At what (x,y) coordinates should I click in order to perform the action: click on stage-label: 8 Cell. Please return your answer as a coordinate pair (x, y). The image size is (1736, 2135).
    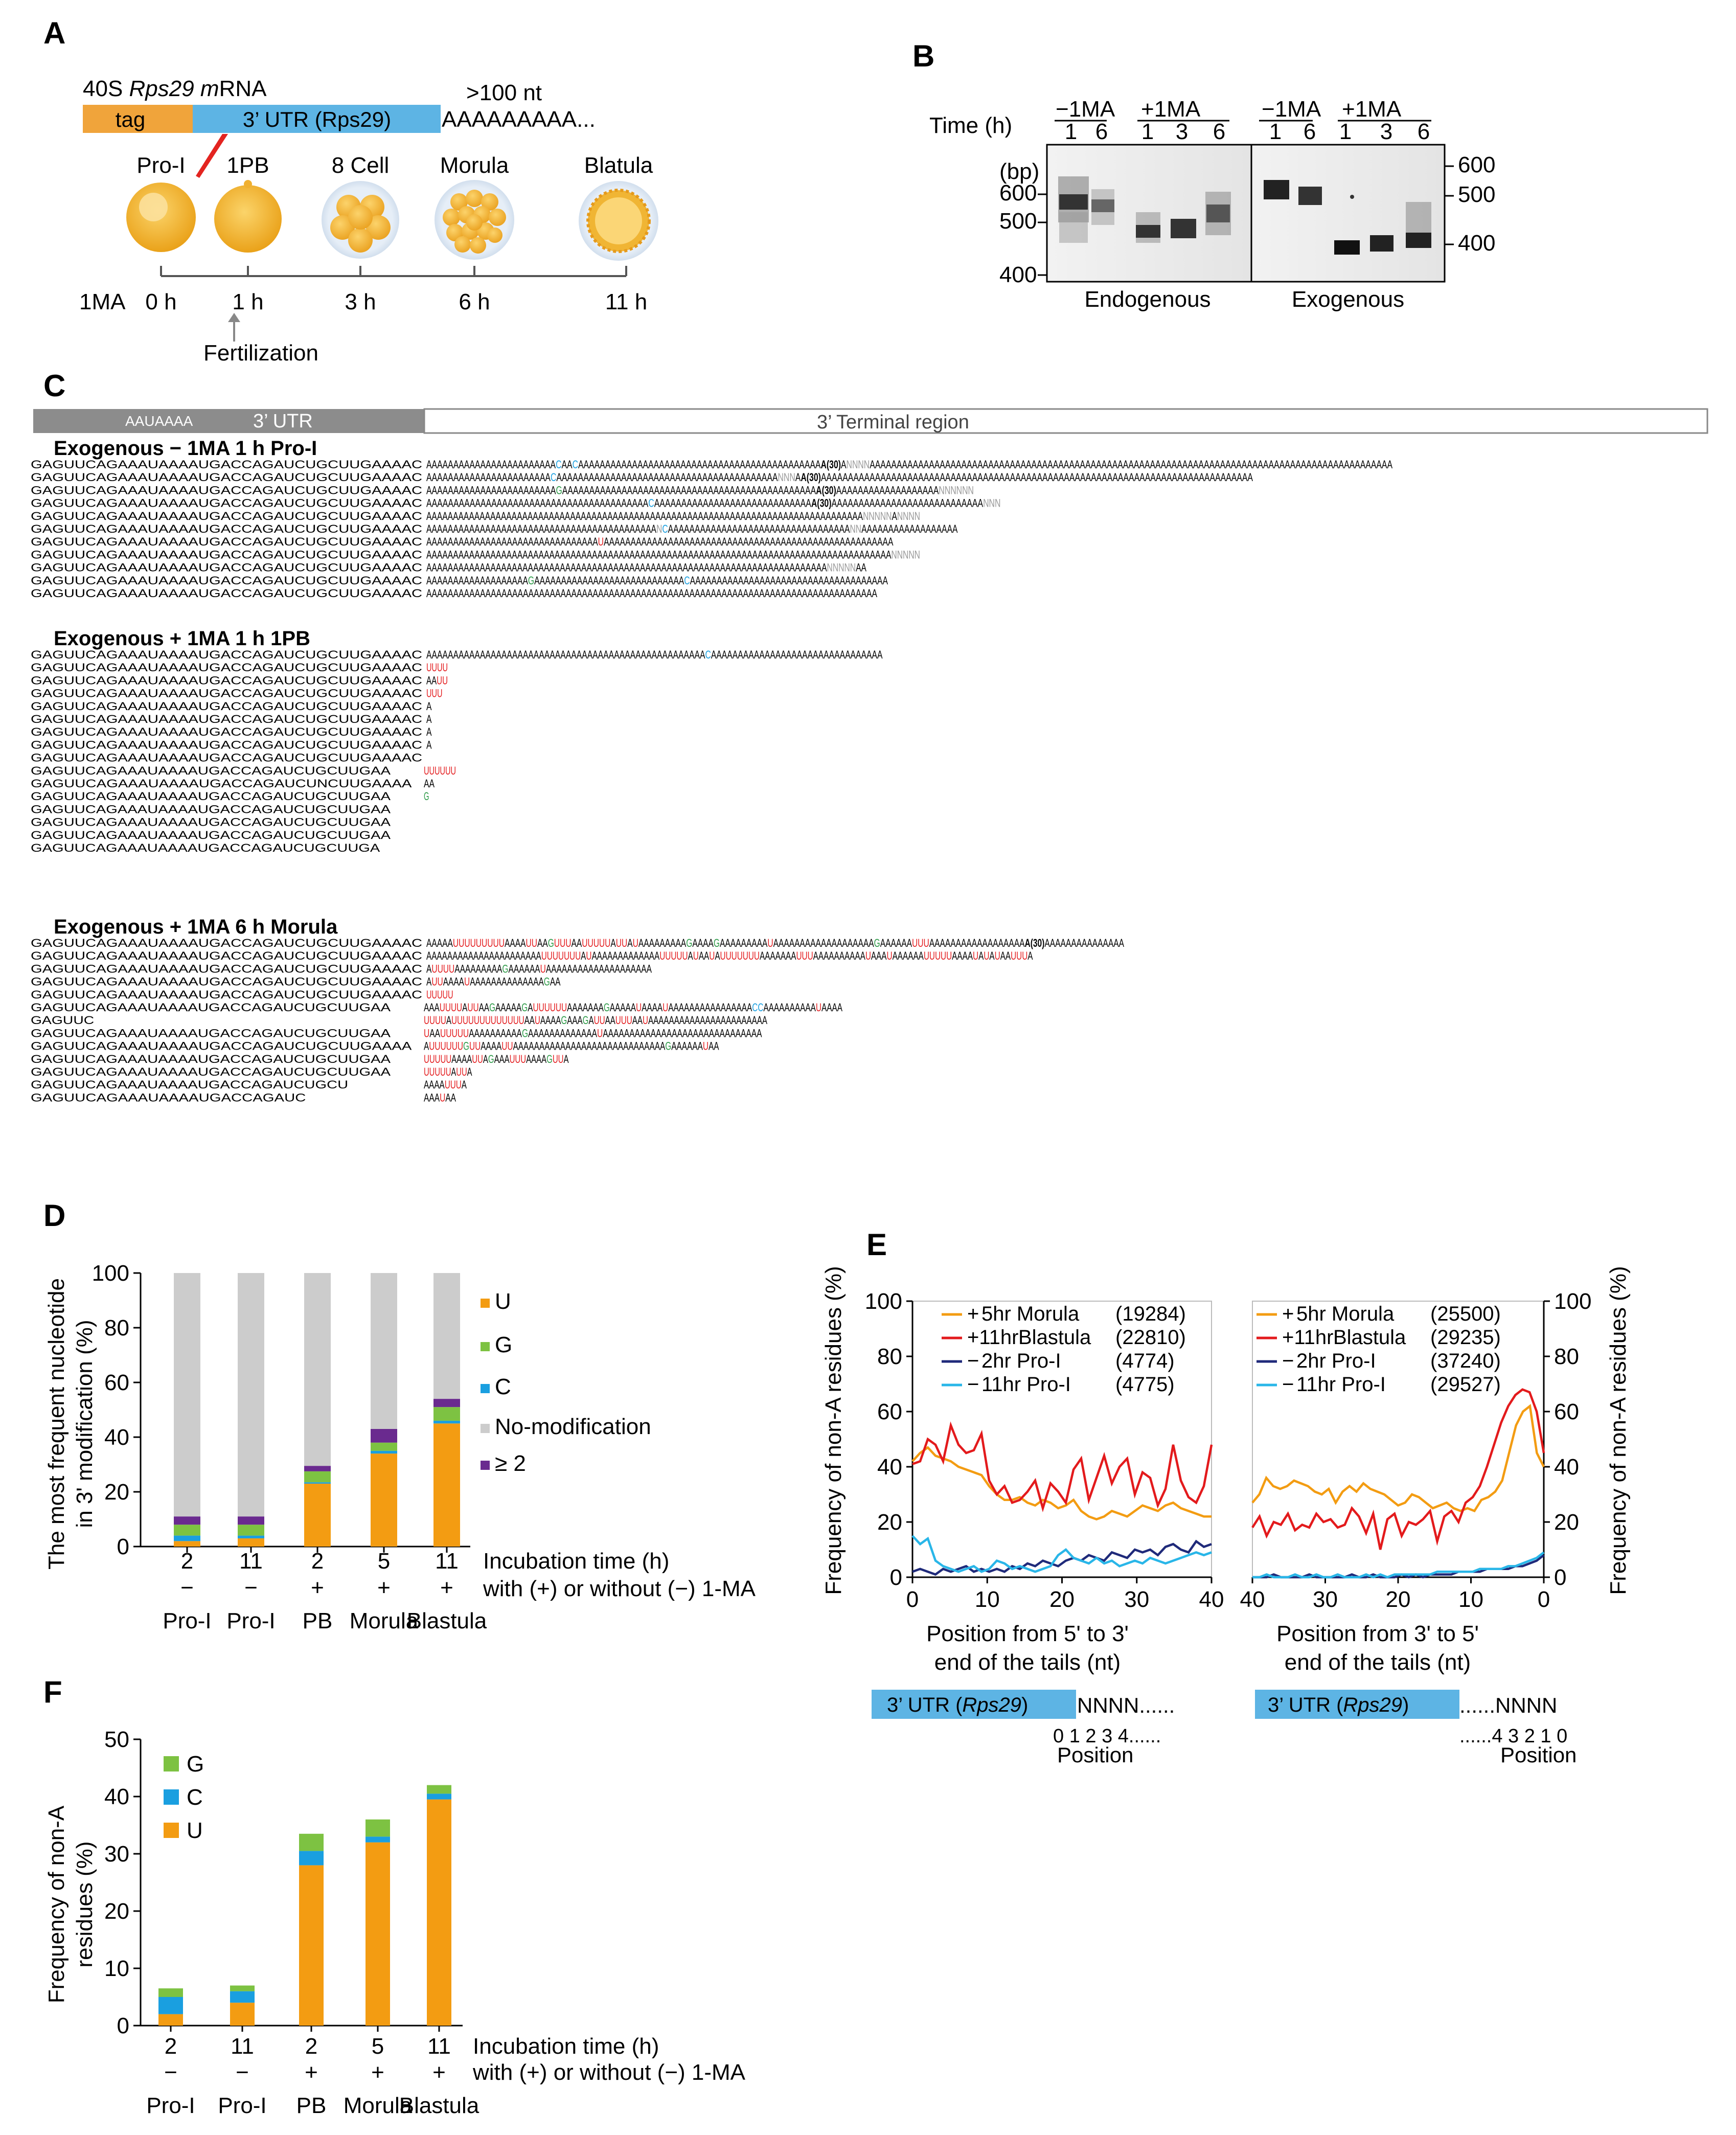
    Looking at the image, I should click on (361, 165).